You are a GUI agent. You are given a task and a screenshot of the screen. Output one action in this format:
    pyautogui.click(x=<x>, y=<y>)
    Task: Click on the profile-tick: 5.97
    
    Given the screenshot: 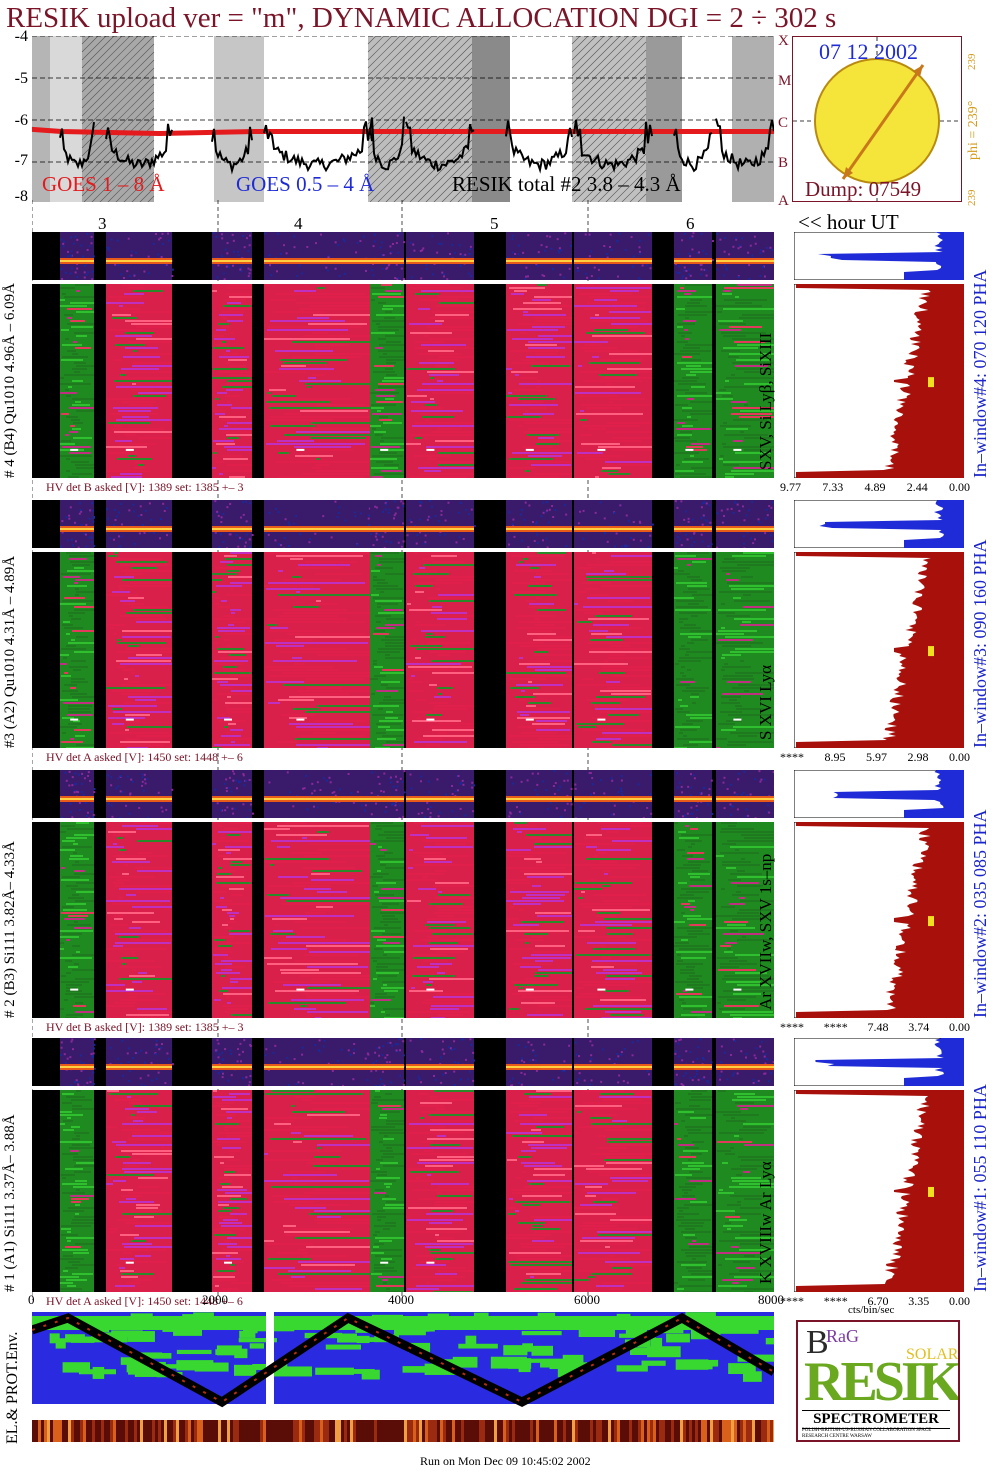 What is the action you would take?
    pyautogui.click(x=876, y=757)
    